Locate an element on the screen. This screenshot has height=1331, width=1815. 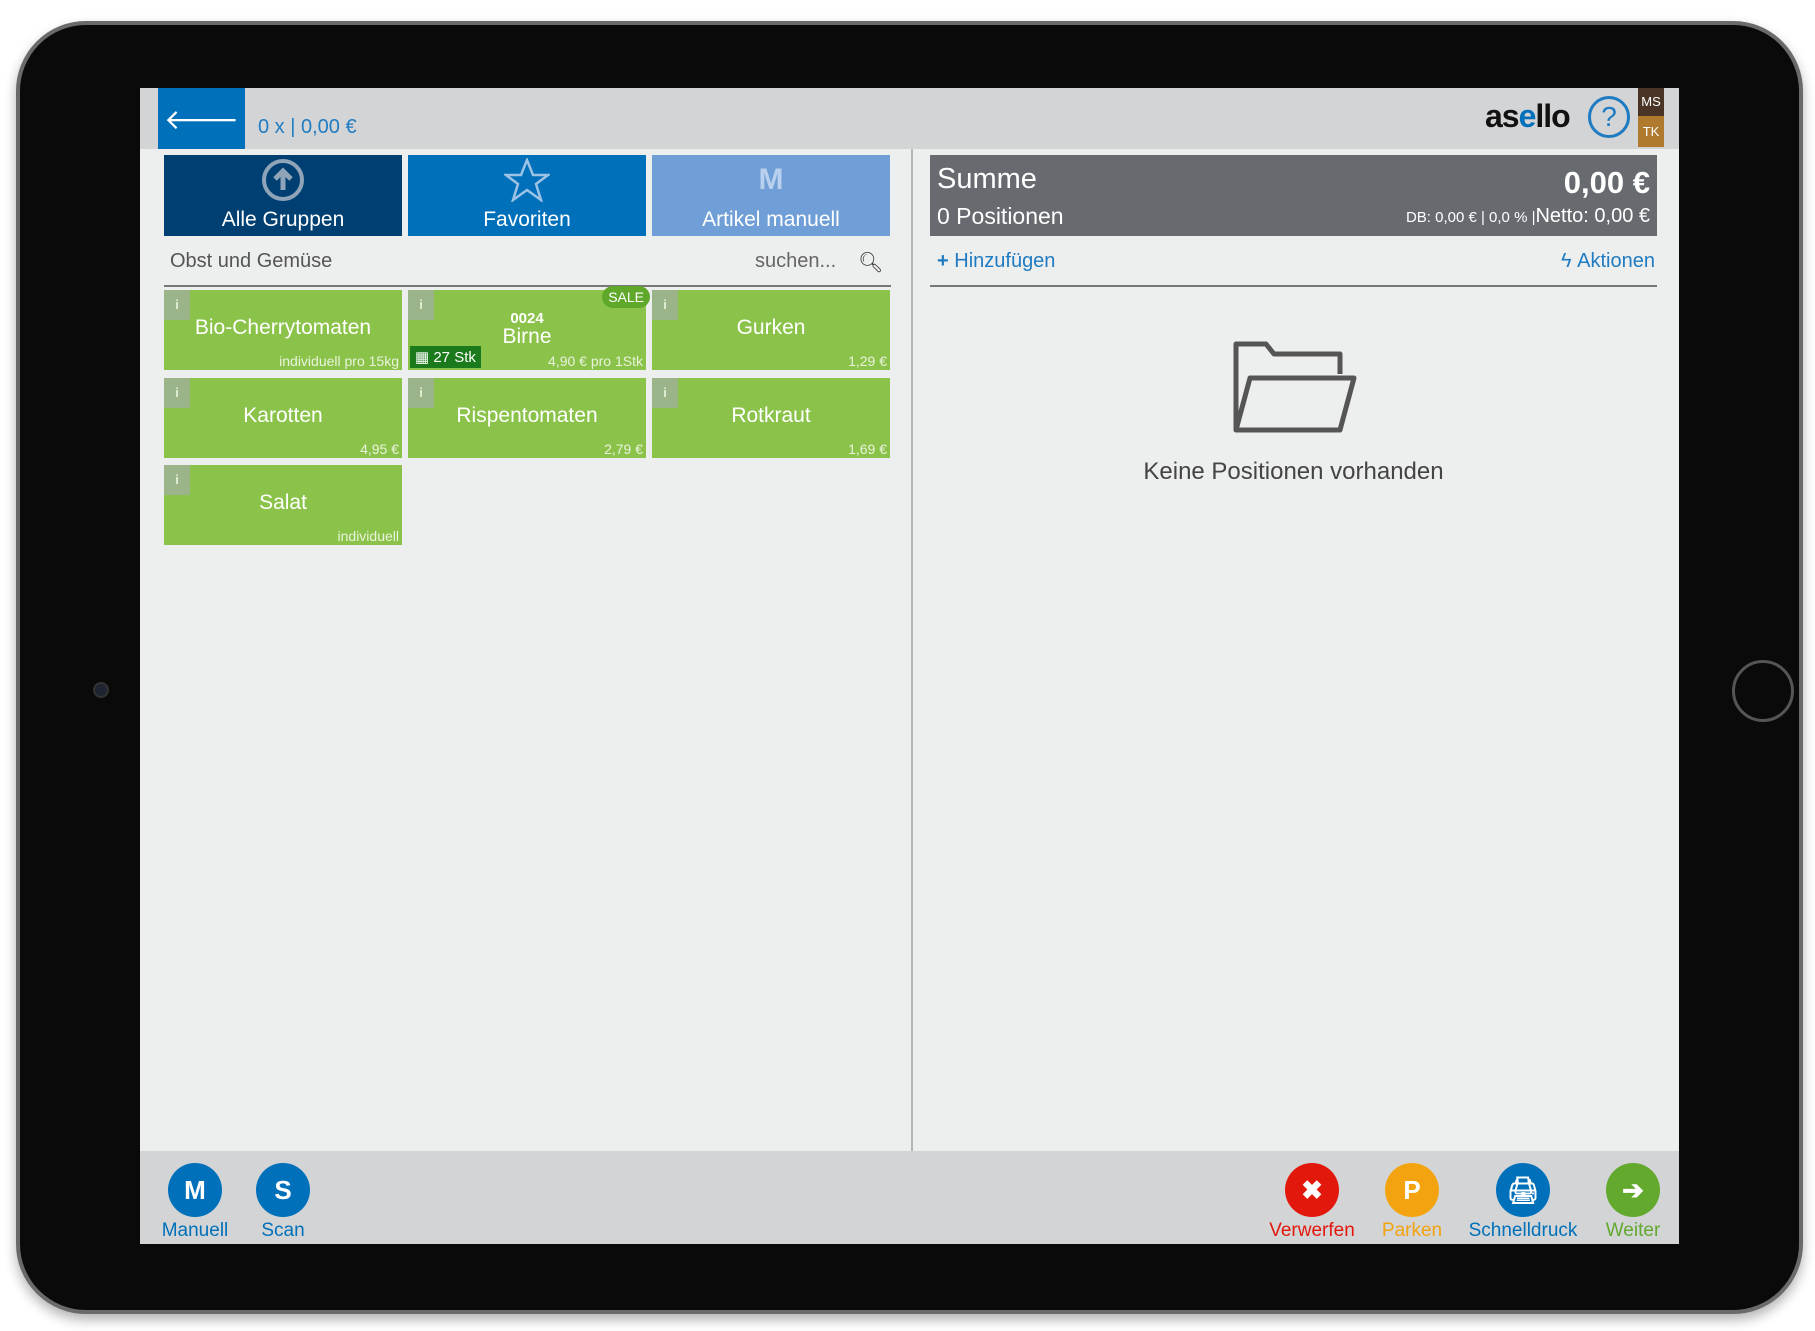
tab-label: Artikel manuell is located at coordinates (771, 219).